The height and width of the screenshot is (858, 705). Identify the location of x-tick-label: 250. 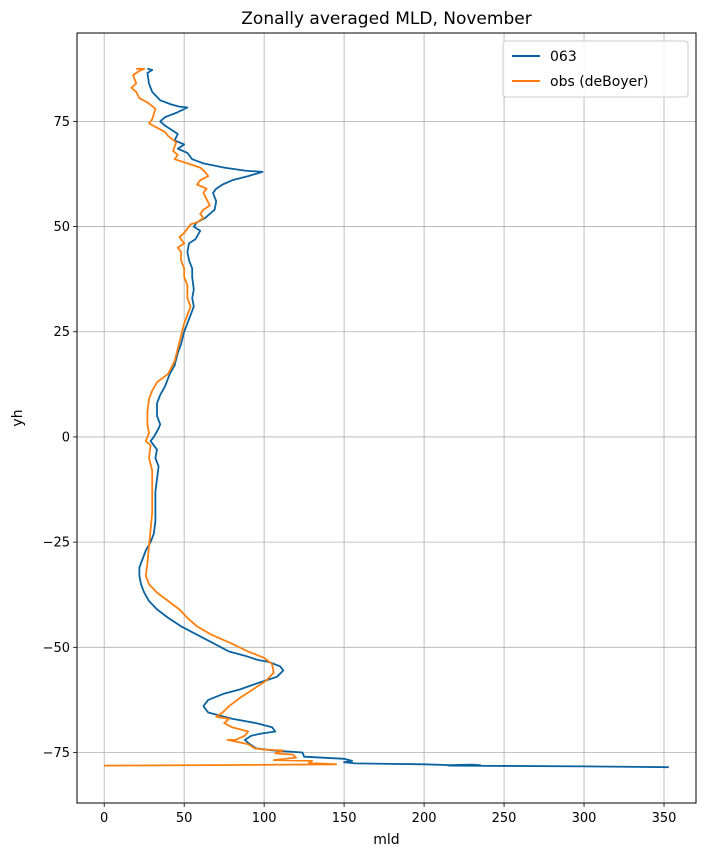
(504, 818).